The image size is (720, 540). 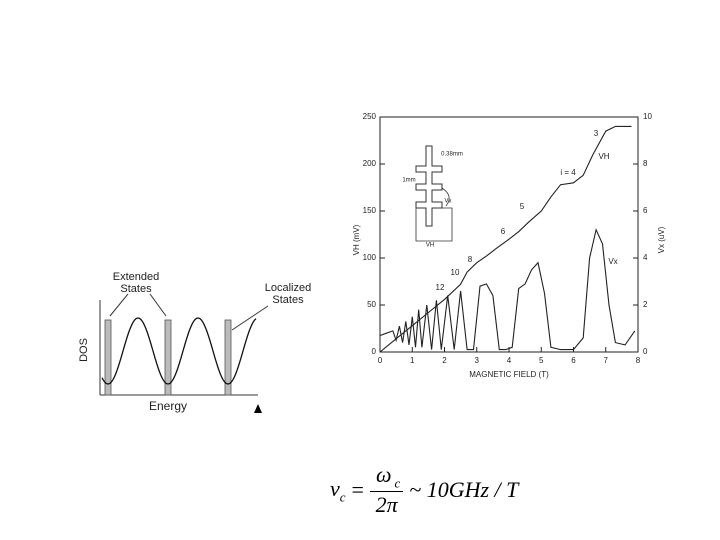 What do you see at coordinates (455, 272) in the screenshot?
I see `annotation: 10` at bounding box center [455, 272].